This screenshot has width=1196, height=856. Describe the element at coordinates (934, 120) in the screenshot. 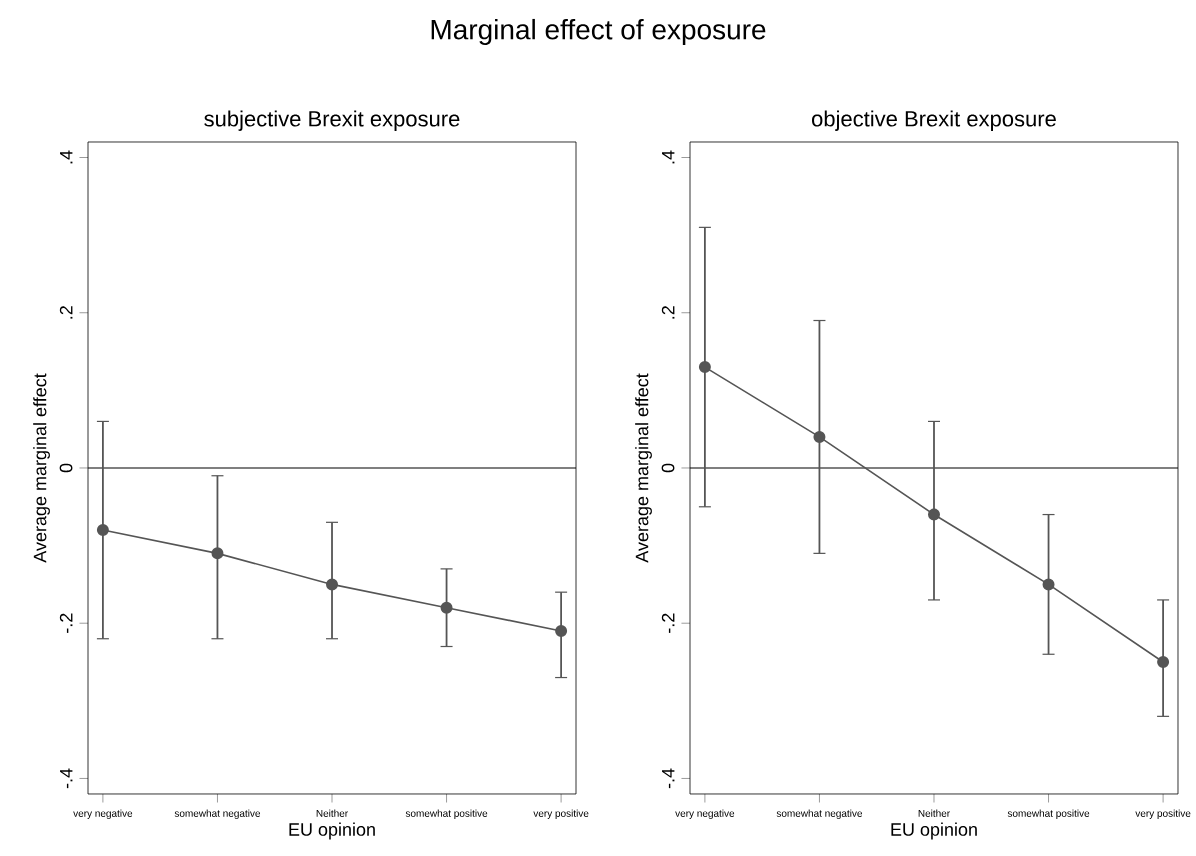

I see `chart-title: objective Brexit exposure` at that location.